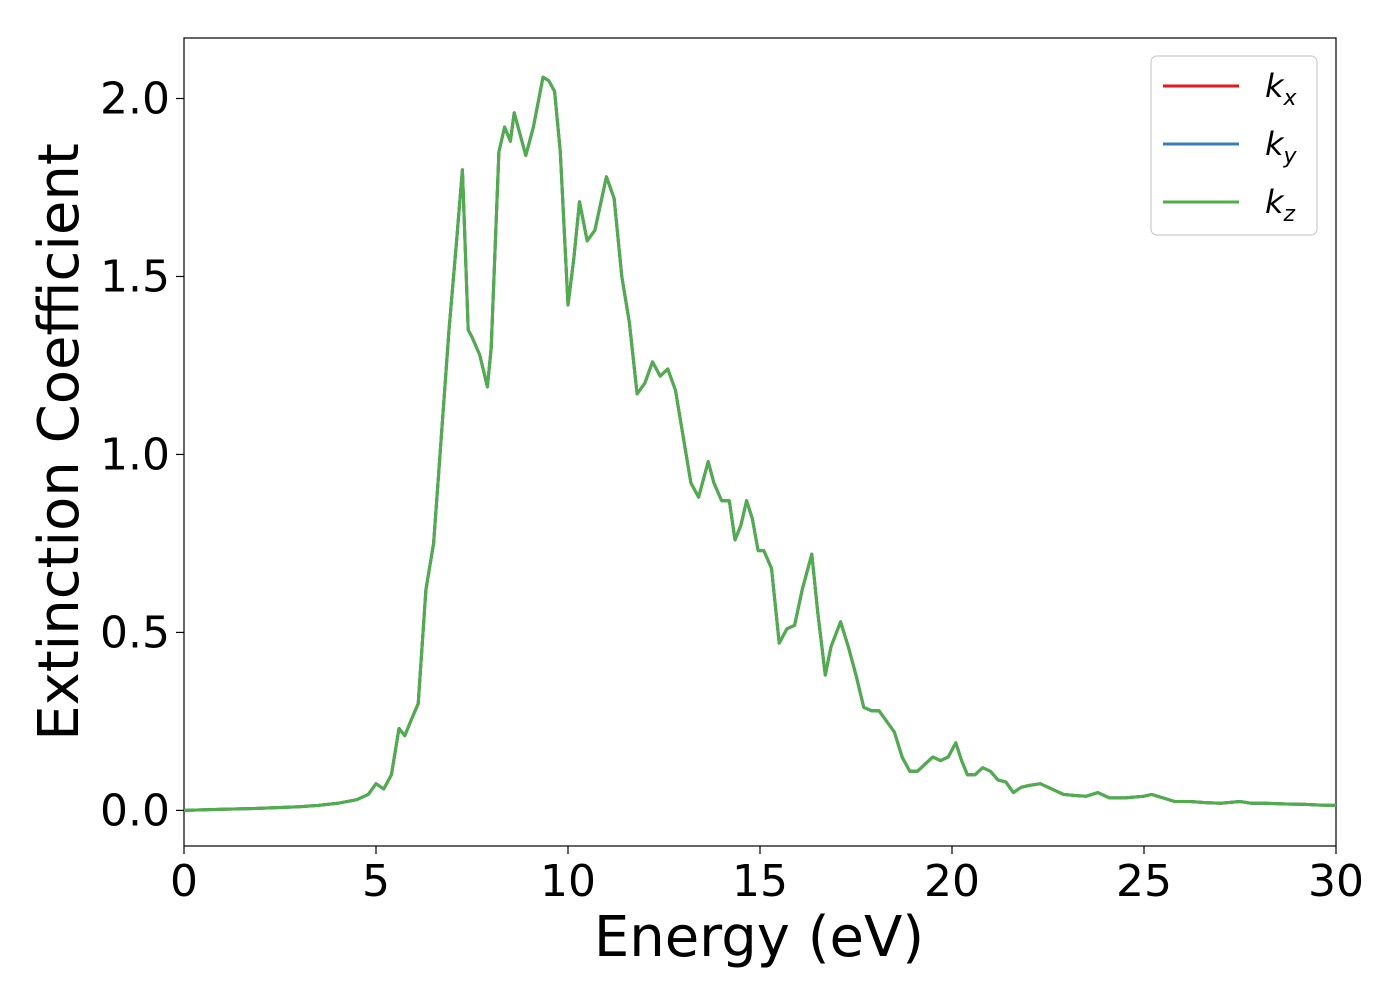 The height and width of the screenshot is (1000, 1400). I want to click on x-tick-label: 10, so click(568, 881).